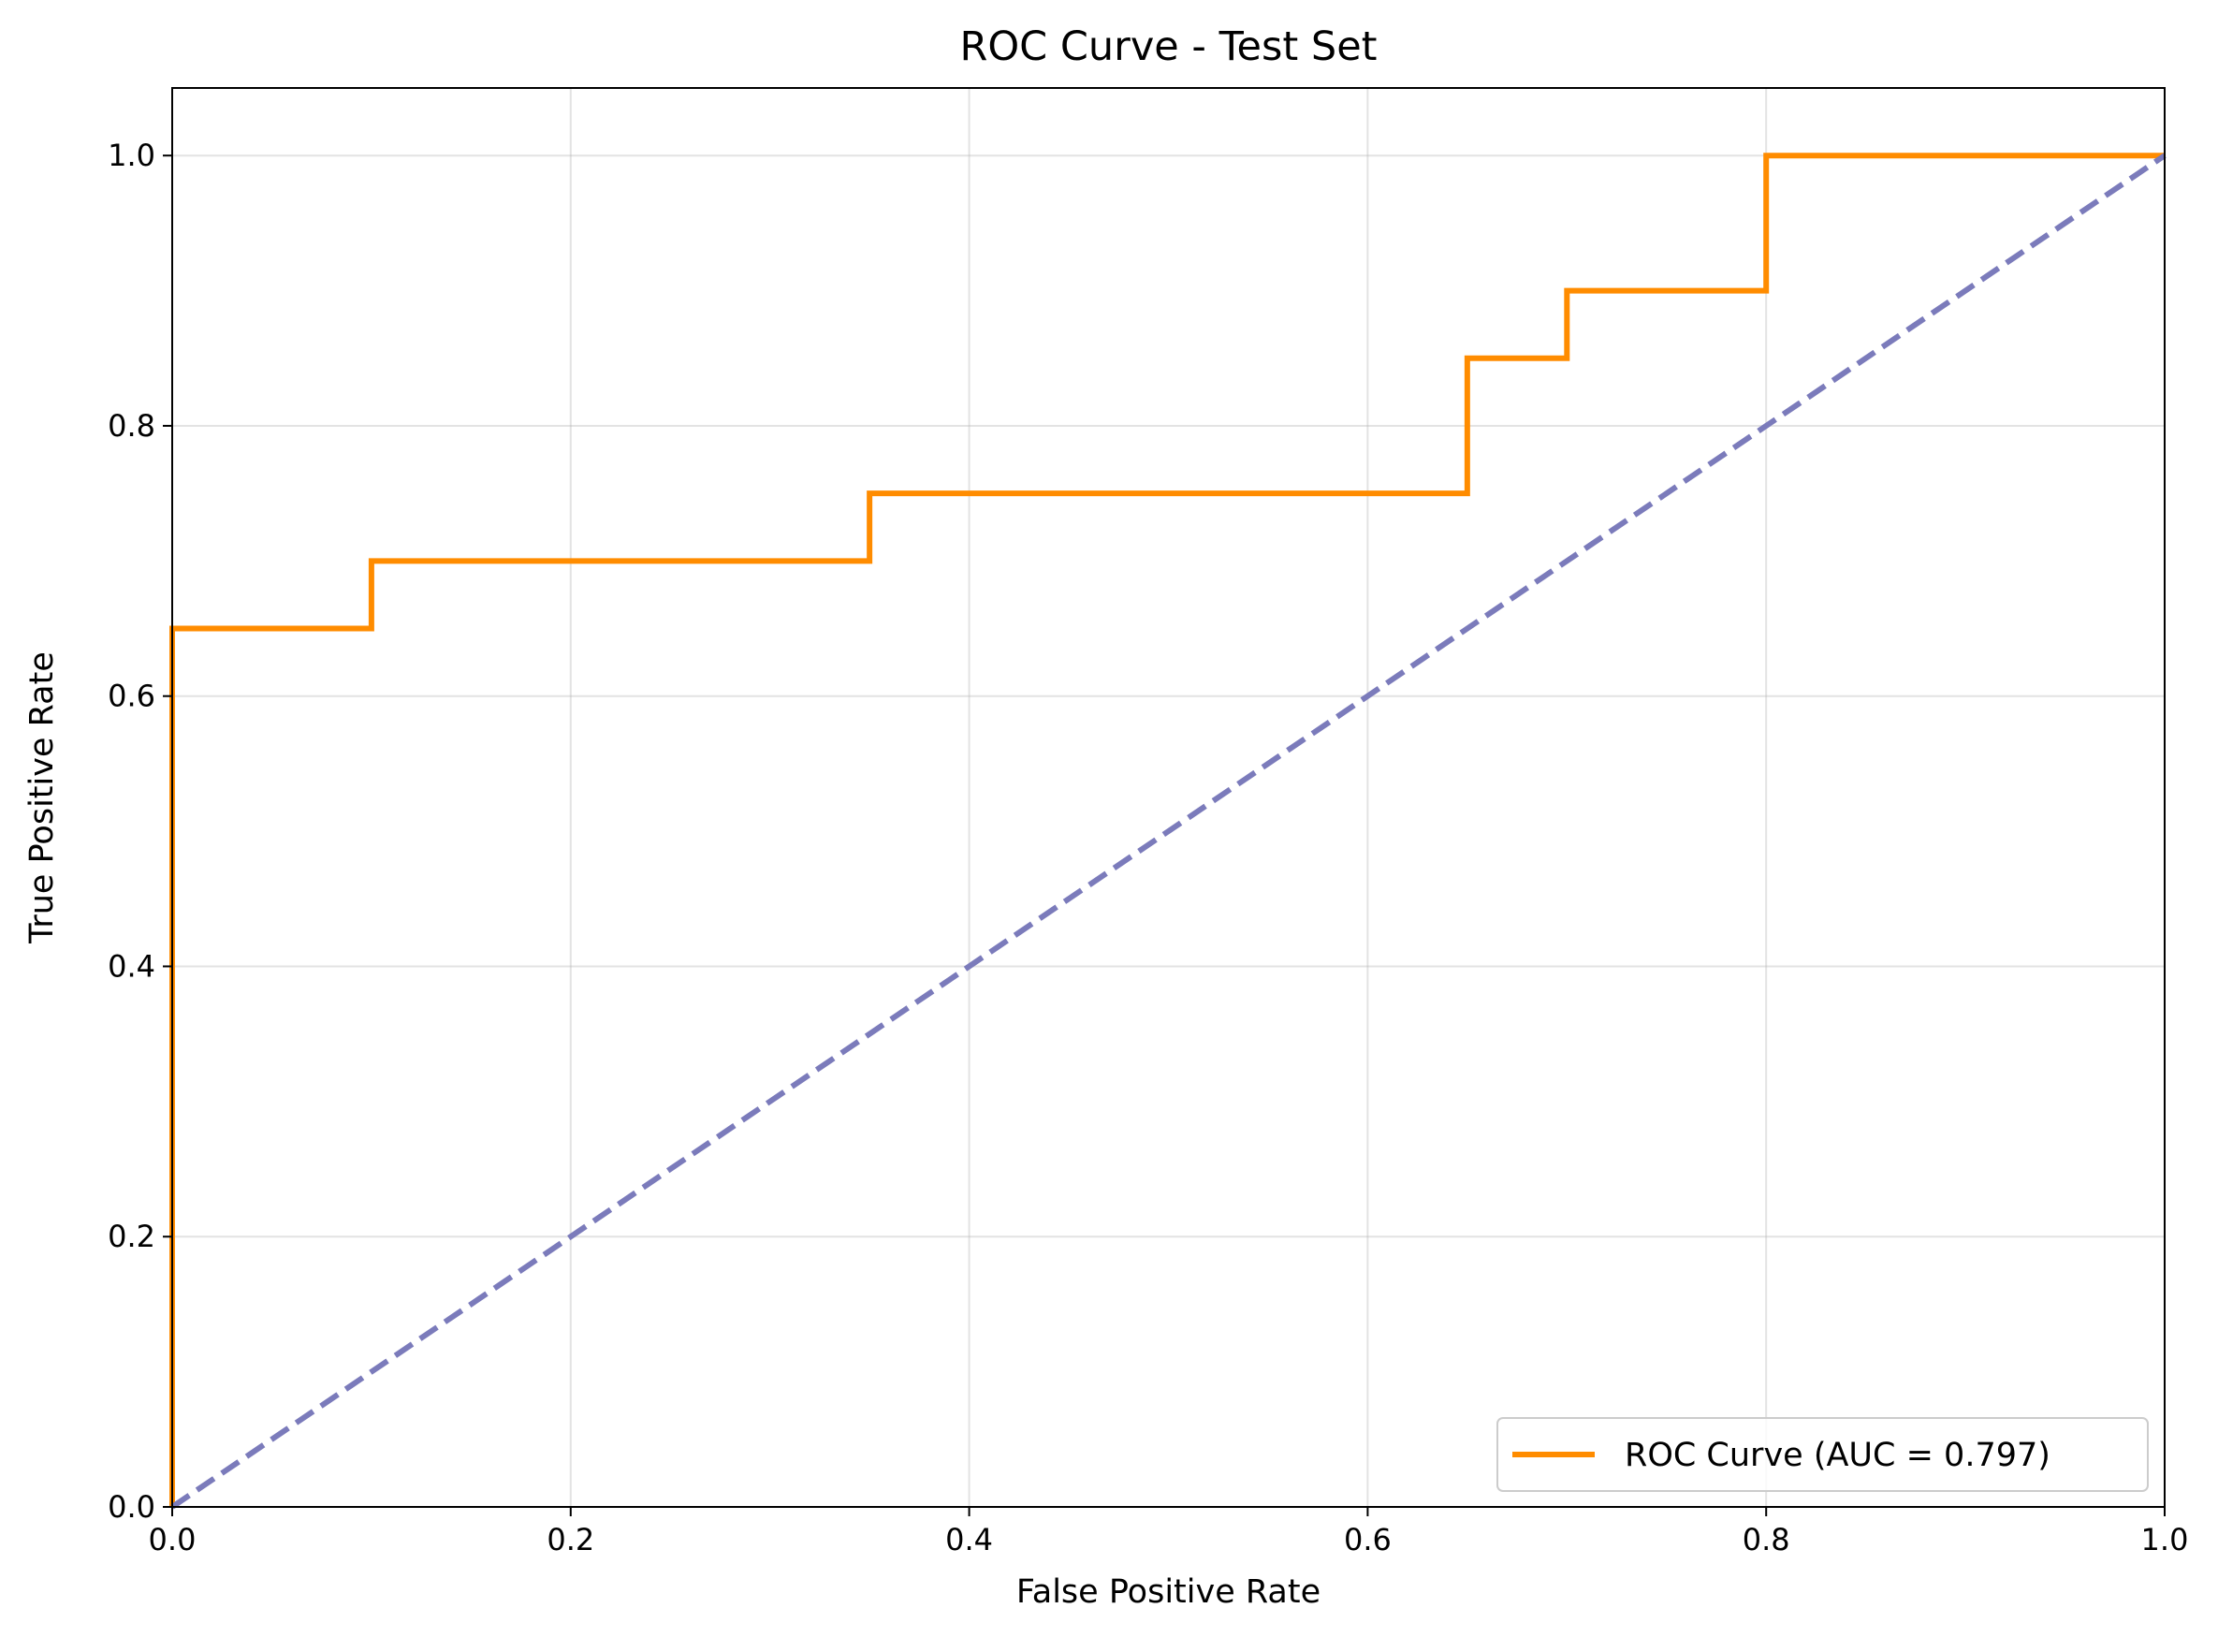  What do you see at coordinates (42, 797) in the screenshot?
I see `y-axis-title: True Positive Rate` at bounding box center [42, 797].